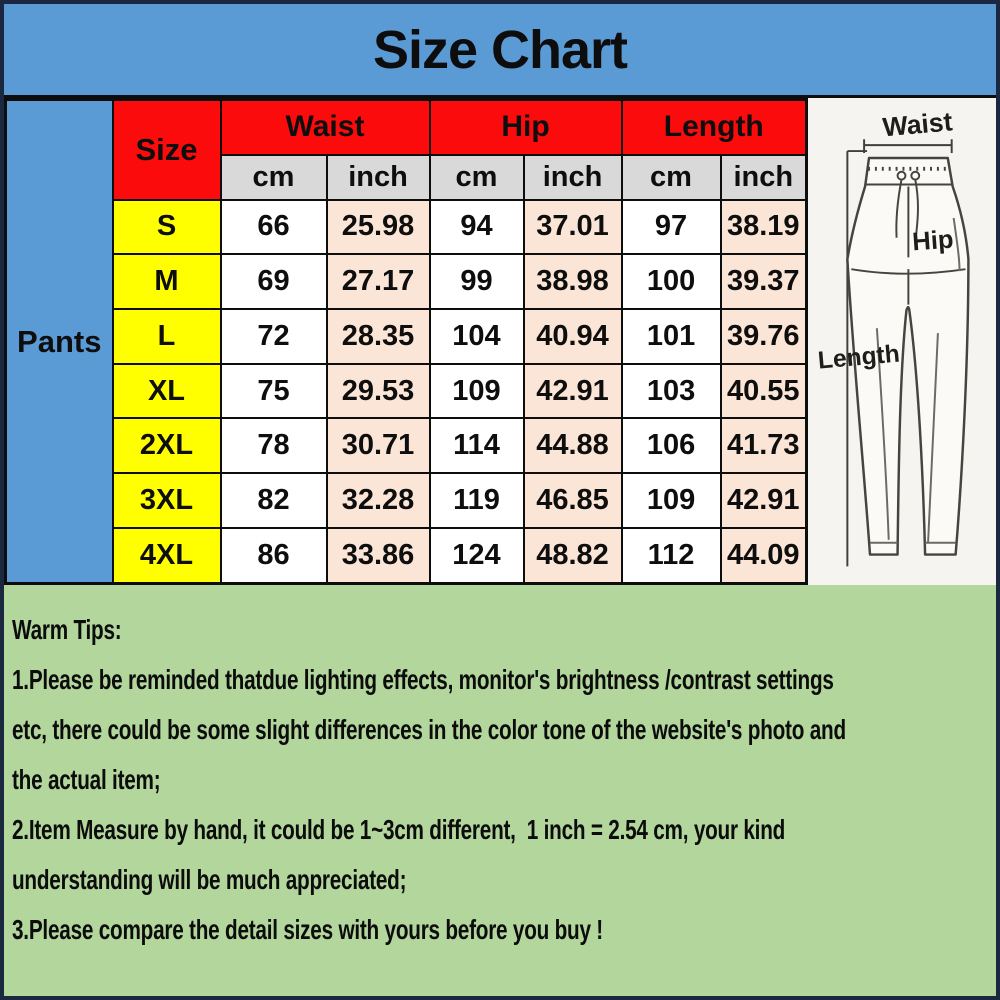  Describe the element at coordinates (476, 446) in the screenshot. I see `hip-cm-cell: 114` at that location.